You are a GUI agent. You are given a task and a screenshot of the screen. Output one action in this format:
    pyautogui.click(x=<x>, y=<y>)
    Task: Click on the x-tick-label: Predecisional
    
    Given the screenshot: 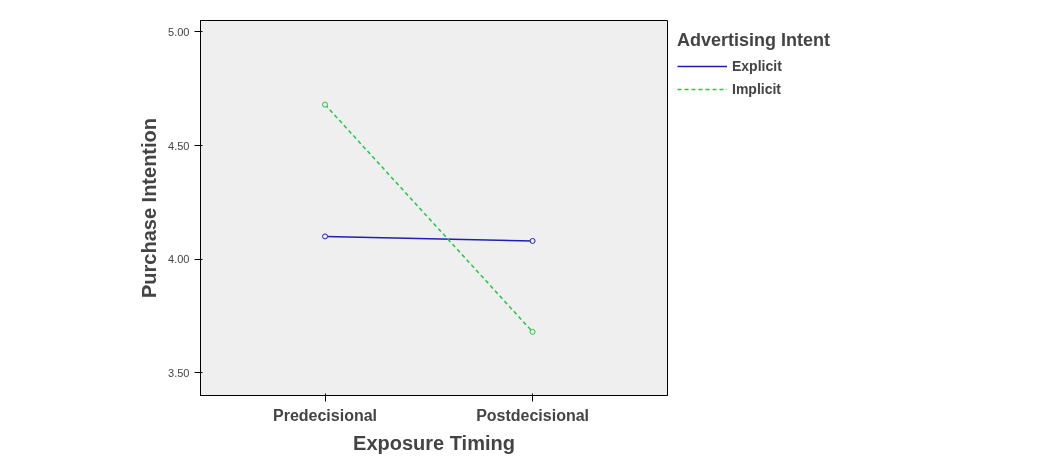 What is the action you would take?
    pyautogui.click(x=325, y=415)
    